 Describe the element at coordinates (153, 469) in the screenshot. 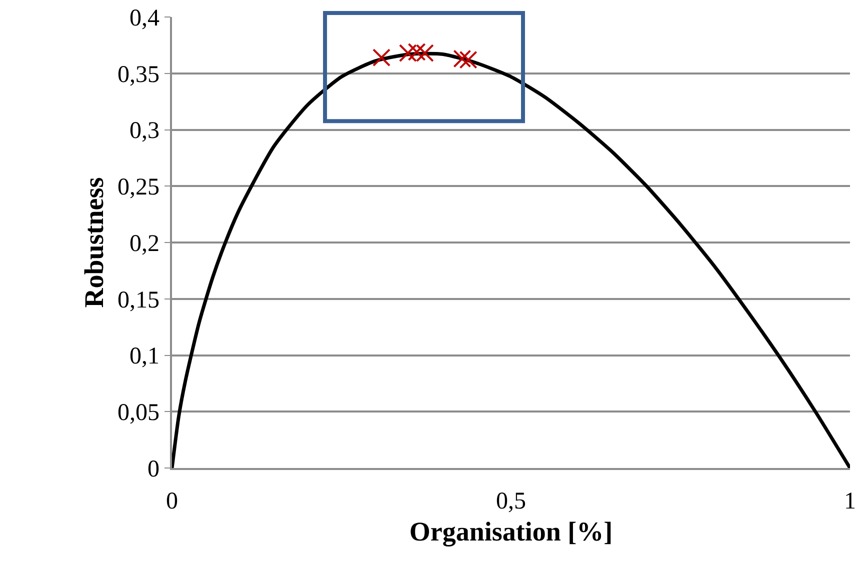

I see `y-tick-label: 0` at that location.